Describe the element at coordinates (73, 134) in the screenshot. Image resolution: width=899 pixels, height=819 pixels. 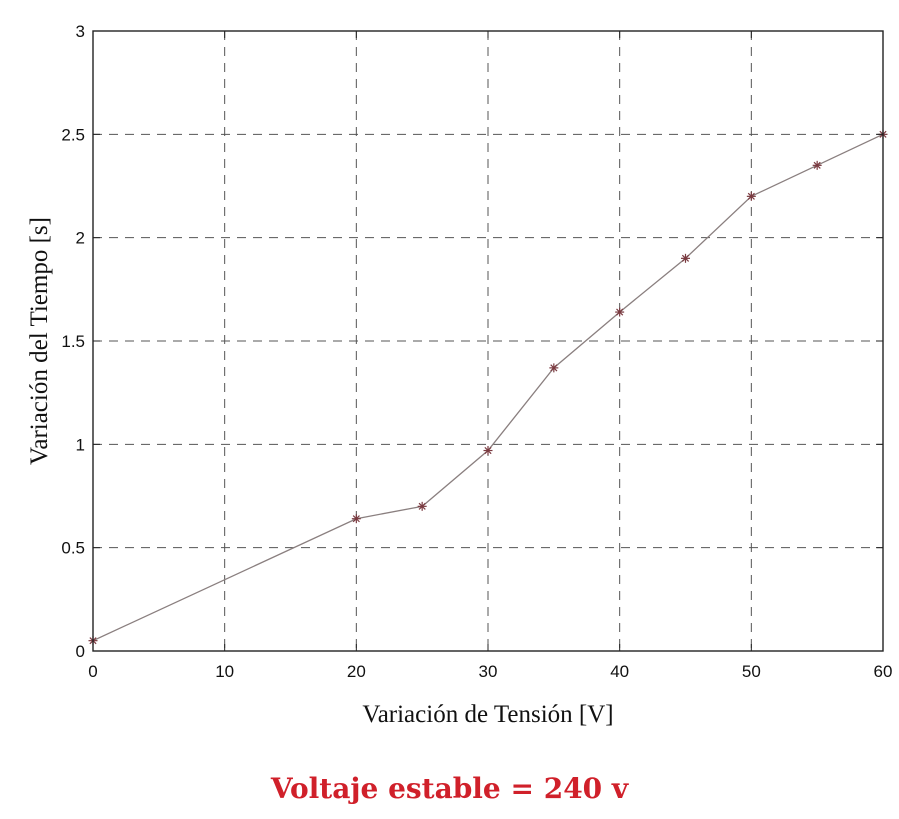
I see `y-tick-label: 2.5` at that location.